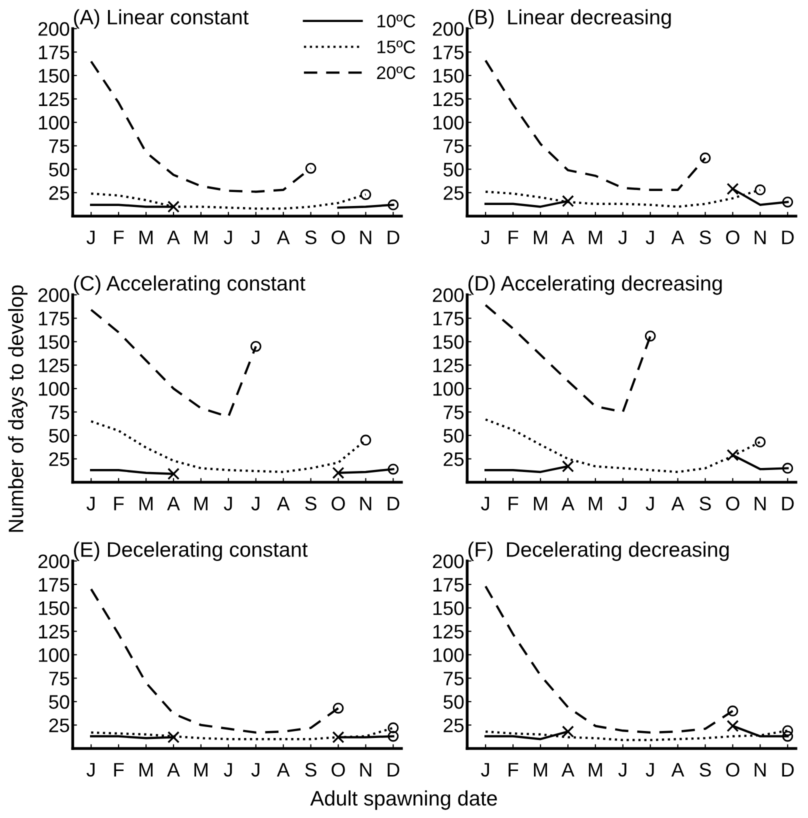  Describe the element at coordinates (396, 73) in the screenshot. I see `legend-label: 20ºC` at that location.